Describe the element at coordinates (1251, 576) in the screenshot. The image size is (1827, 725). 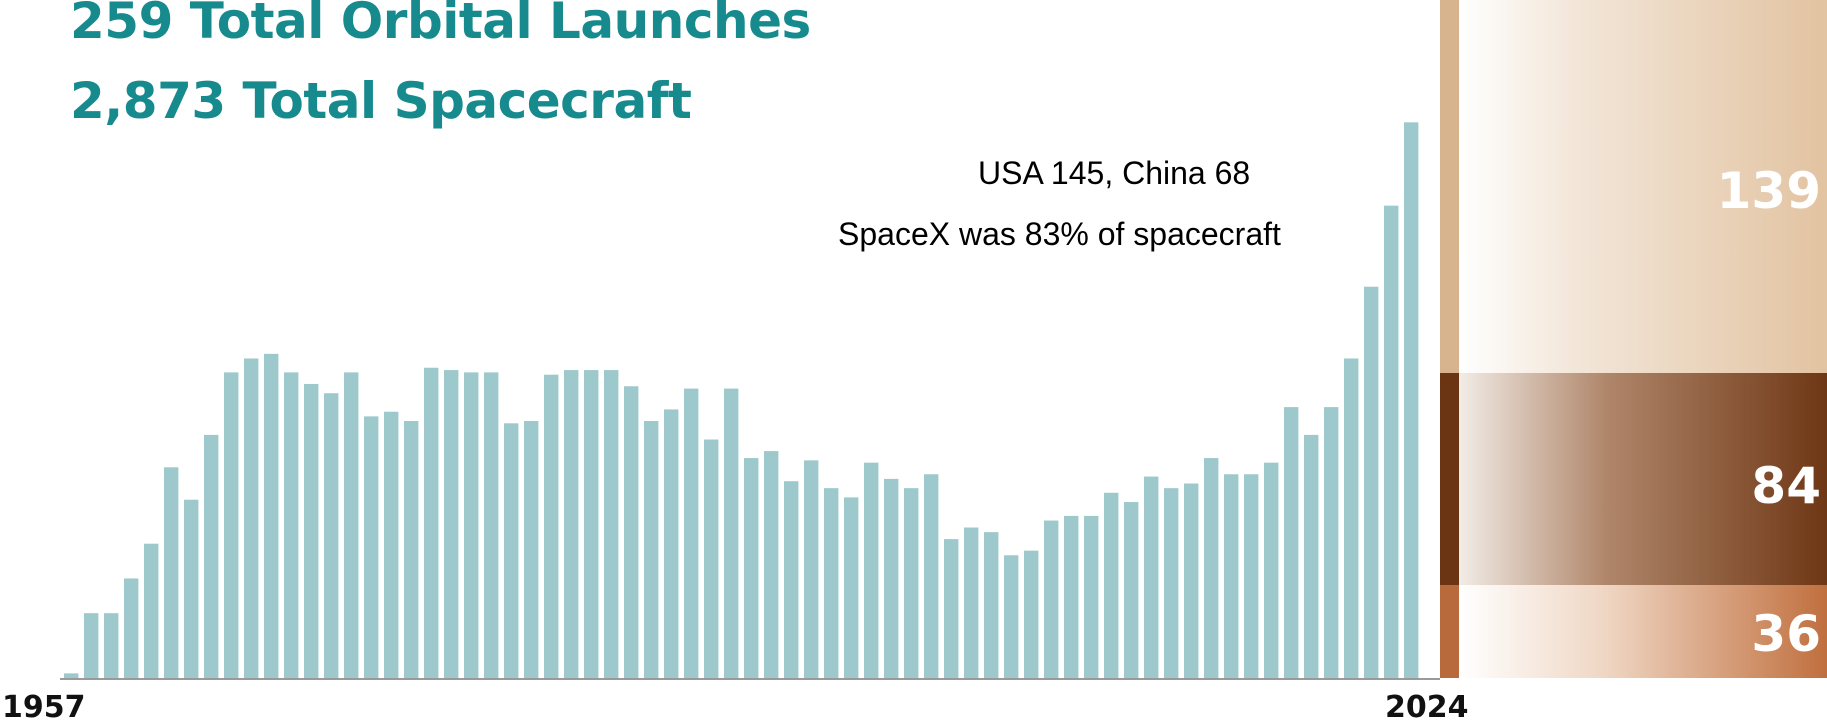
I see `bar-2016` at that location.